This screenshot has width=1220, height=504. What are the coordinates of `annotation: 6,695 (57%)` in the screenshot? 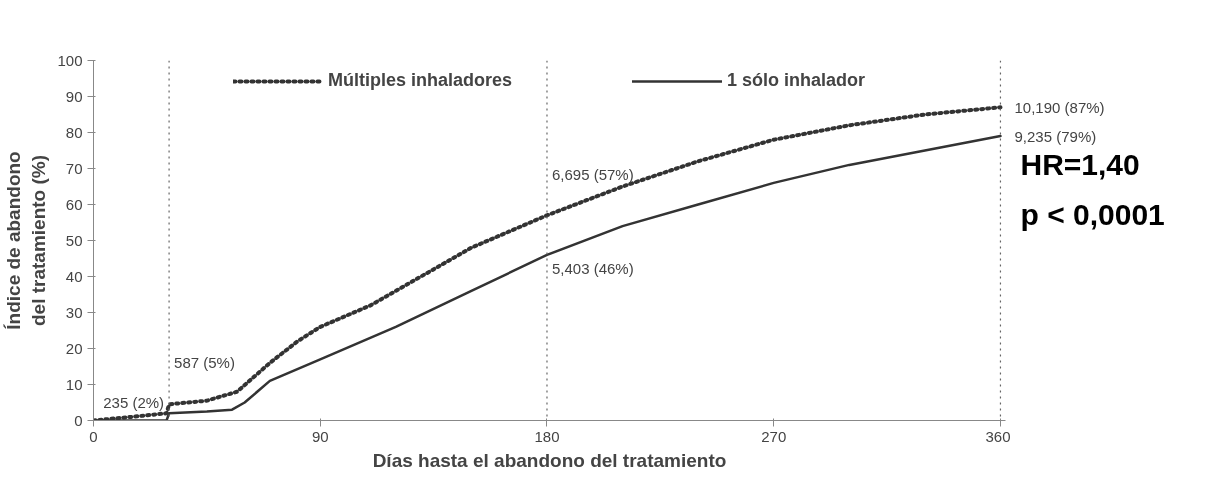 It's located at (592, 175).